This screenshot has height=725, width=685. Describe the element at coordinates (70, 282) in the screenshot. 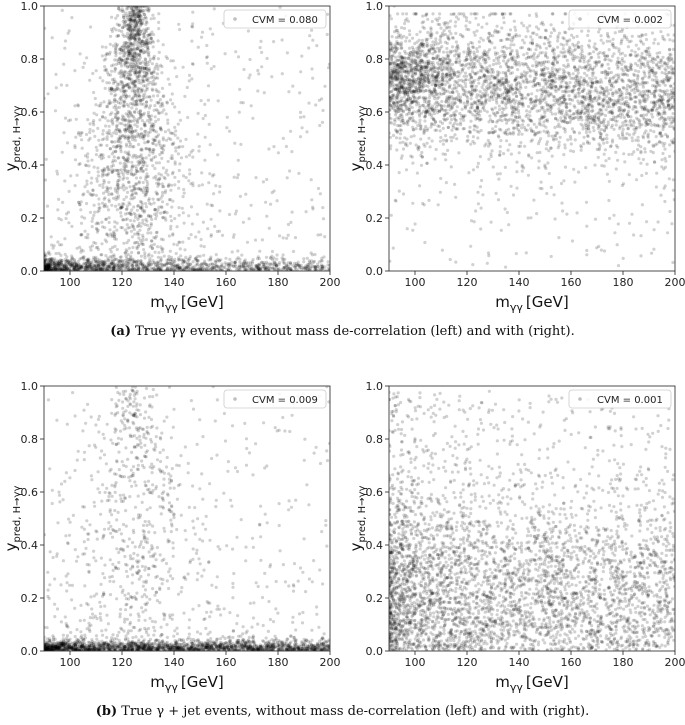

I see `x-tick-label: 100` at that location.